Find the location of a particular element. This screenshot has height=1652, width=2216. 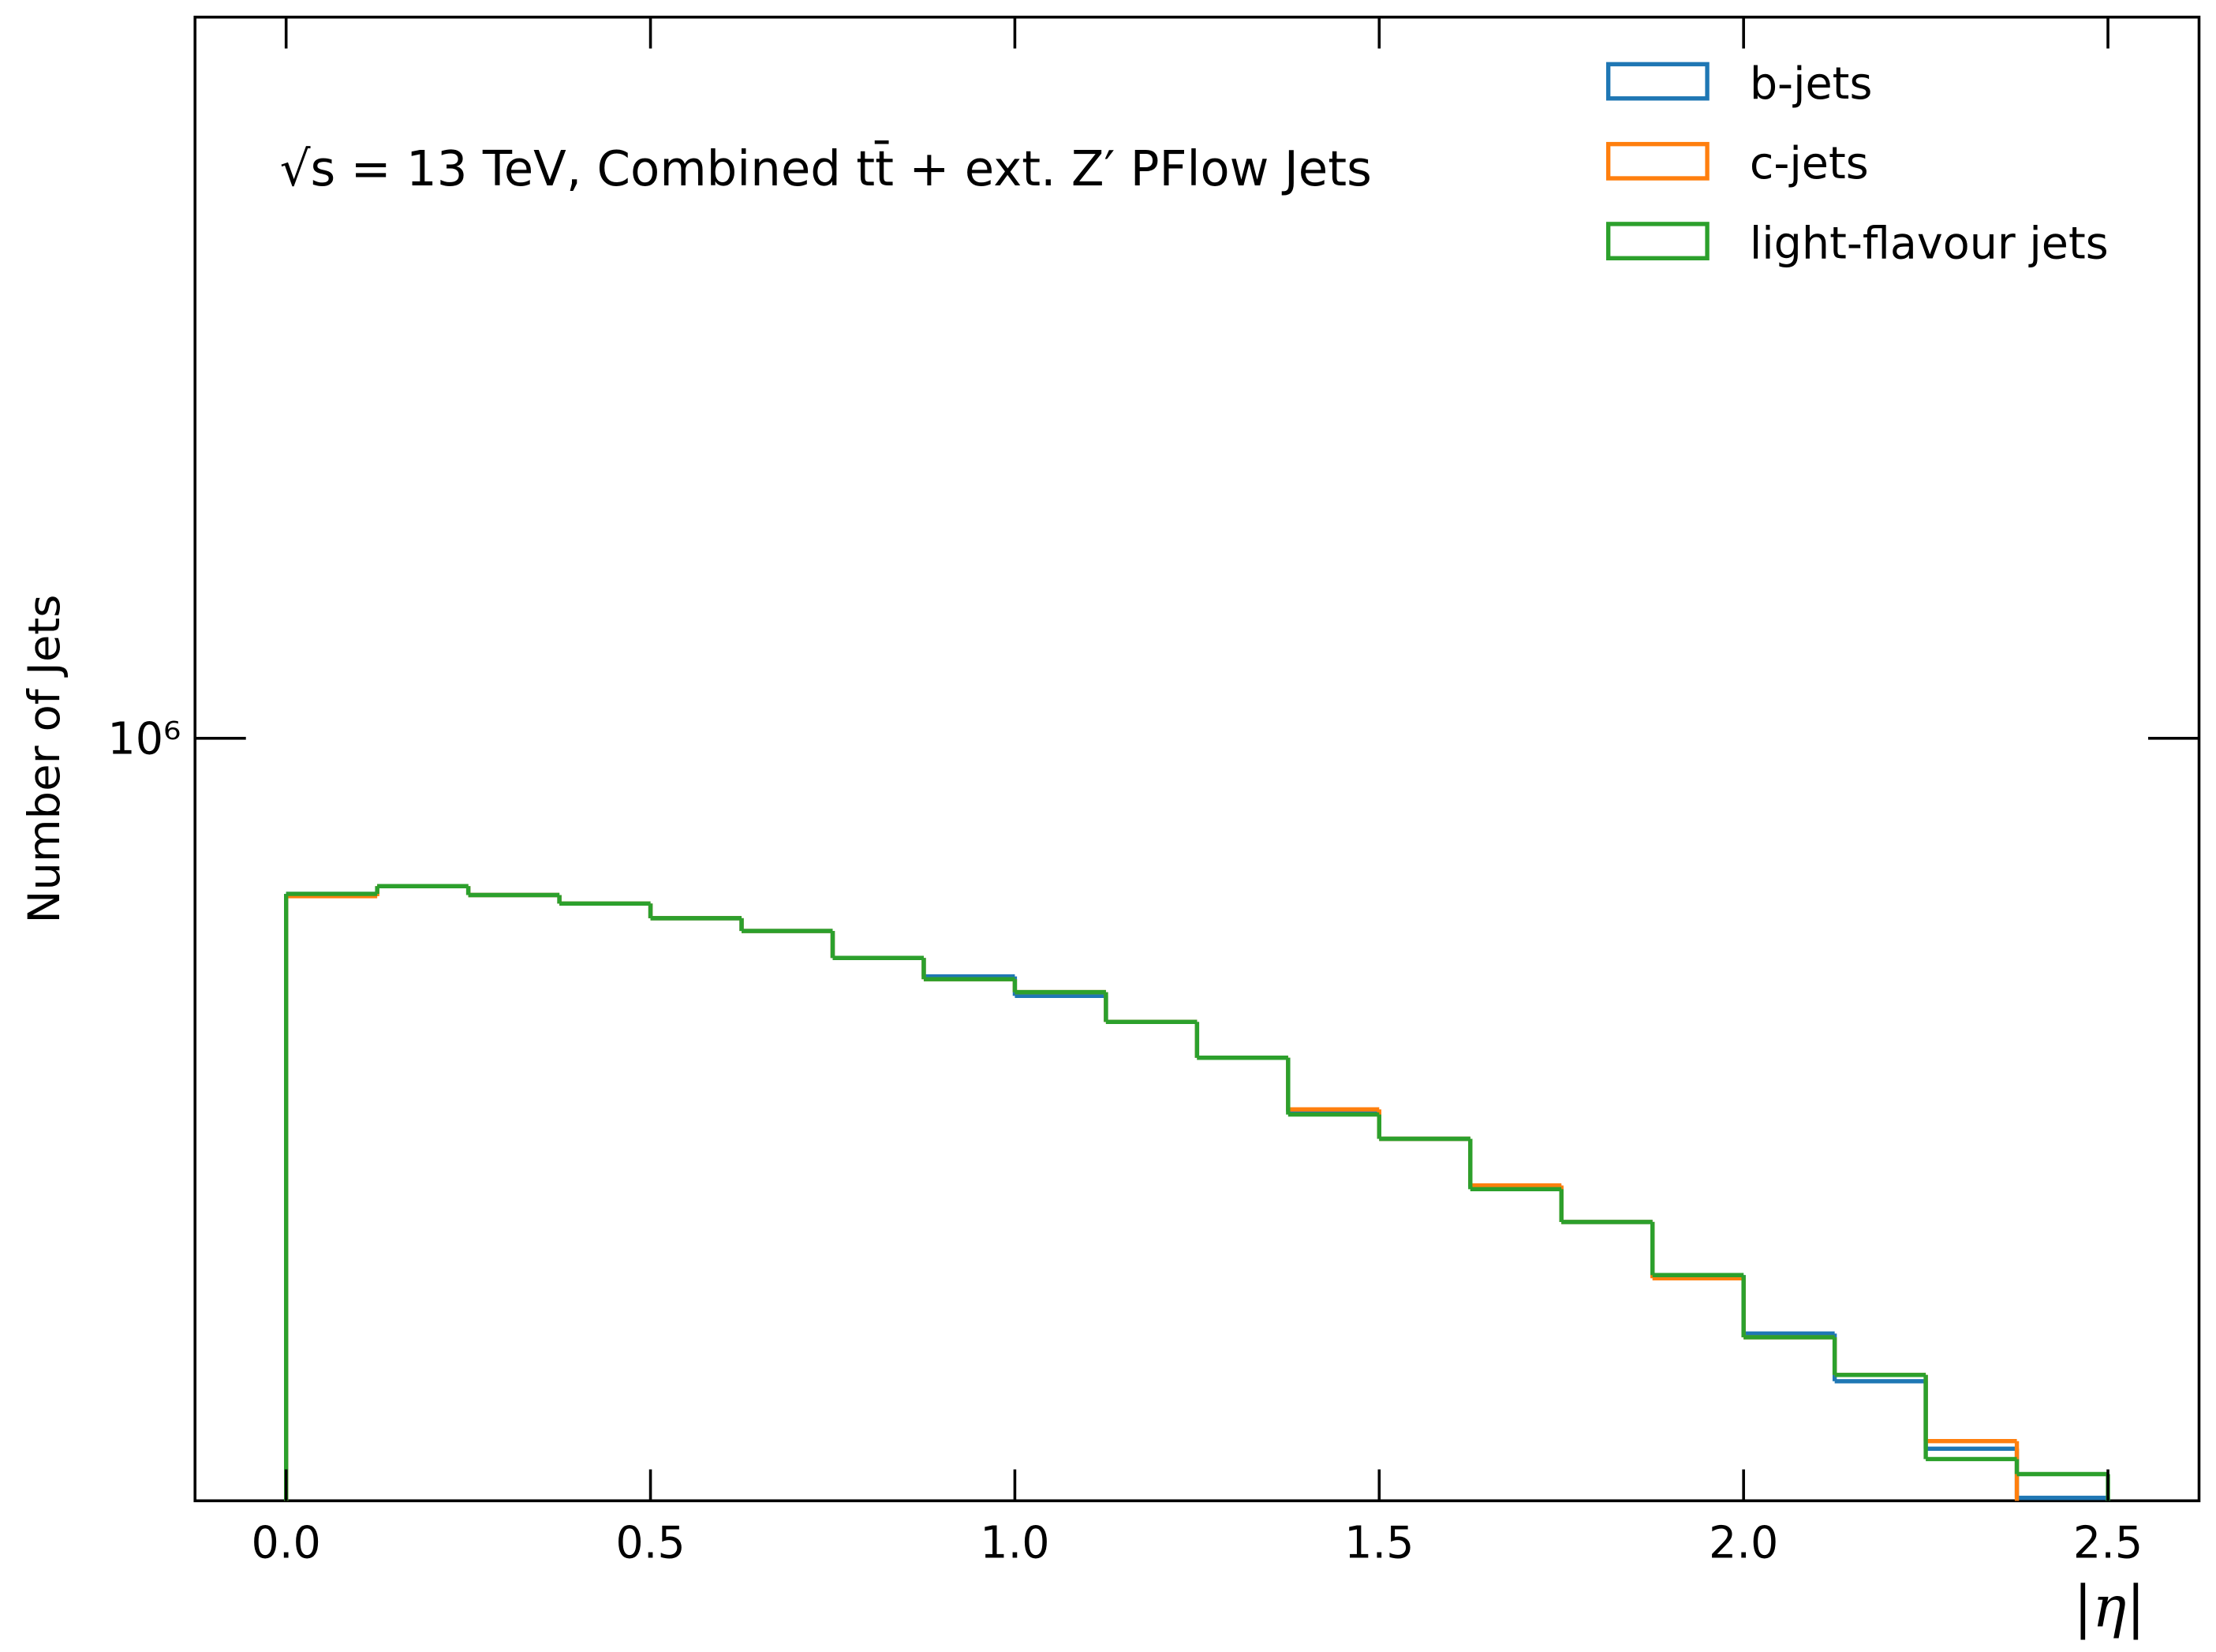

x-axis-label: |η| is located at coordinates (2109, 1606).